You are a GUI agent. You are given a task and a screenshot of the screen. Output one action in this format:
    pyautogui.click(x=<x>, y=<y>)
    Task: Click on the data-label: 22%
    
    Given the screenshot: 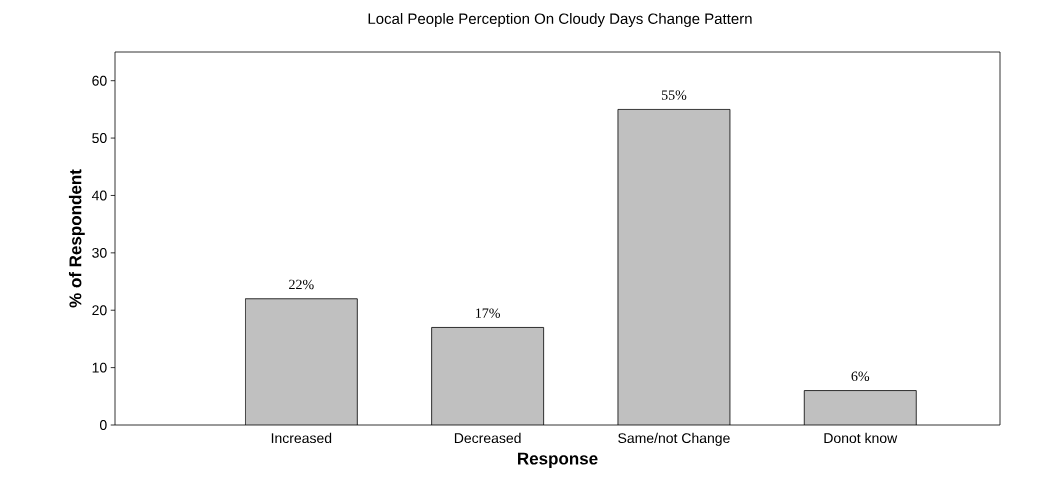 What is the action you would take?
    pyautogui.click(x=301, y=284)
    